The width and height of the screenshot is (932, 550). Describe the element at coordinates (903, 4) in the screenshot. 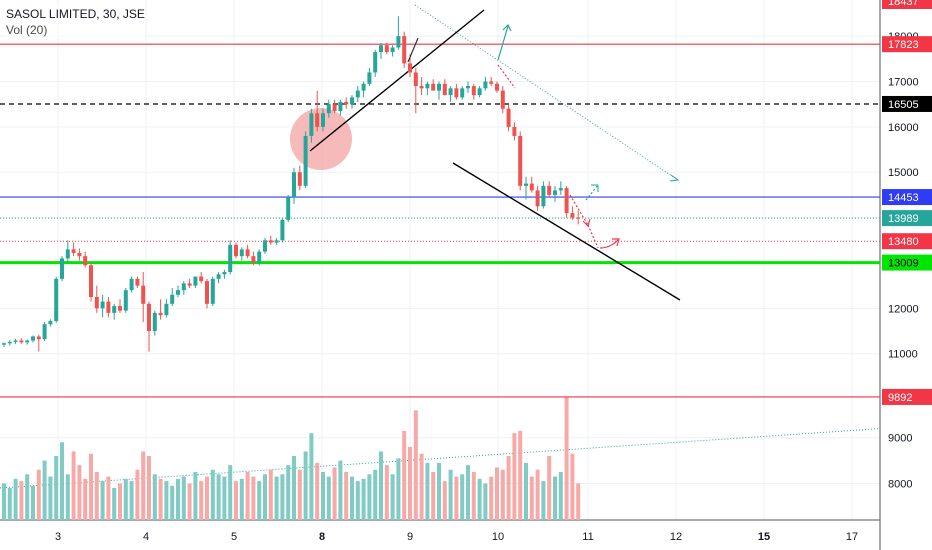

I see `top-price-tag: 18437` at that location.